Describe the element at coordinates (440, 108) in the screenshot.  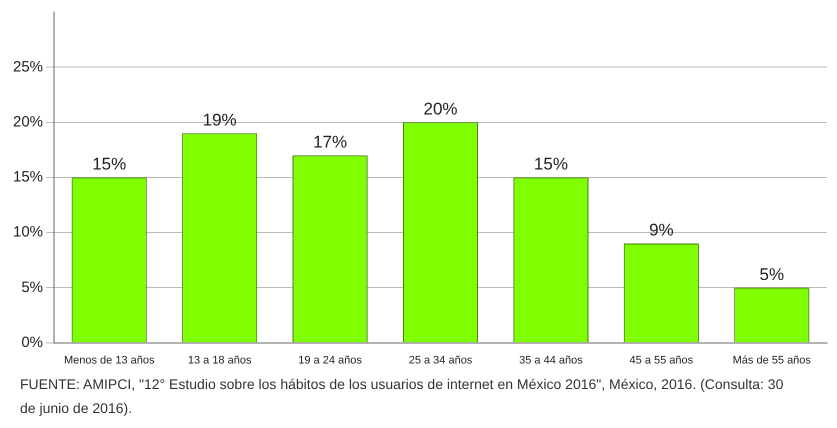
I see `data-label: 20%` at that location.